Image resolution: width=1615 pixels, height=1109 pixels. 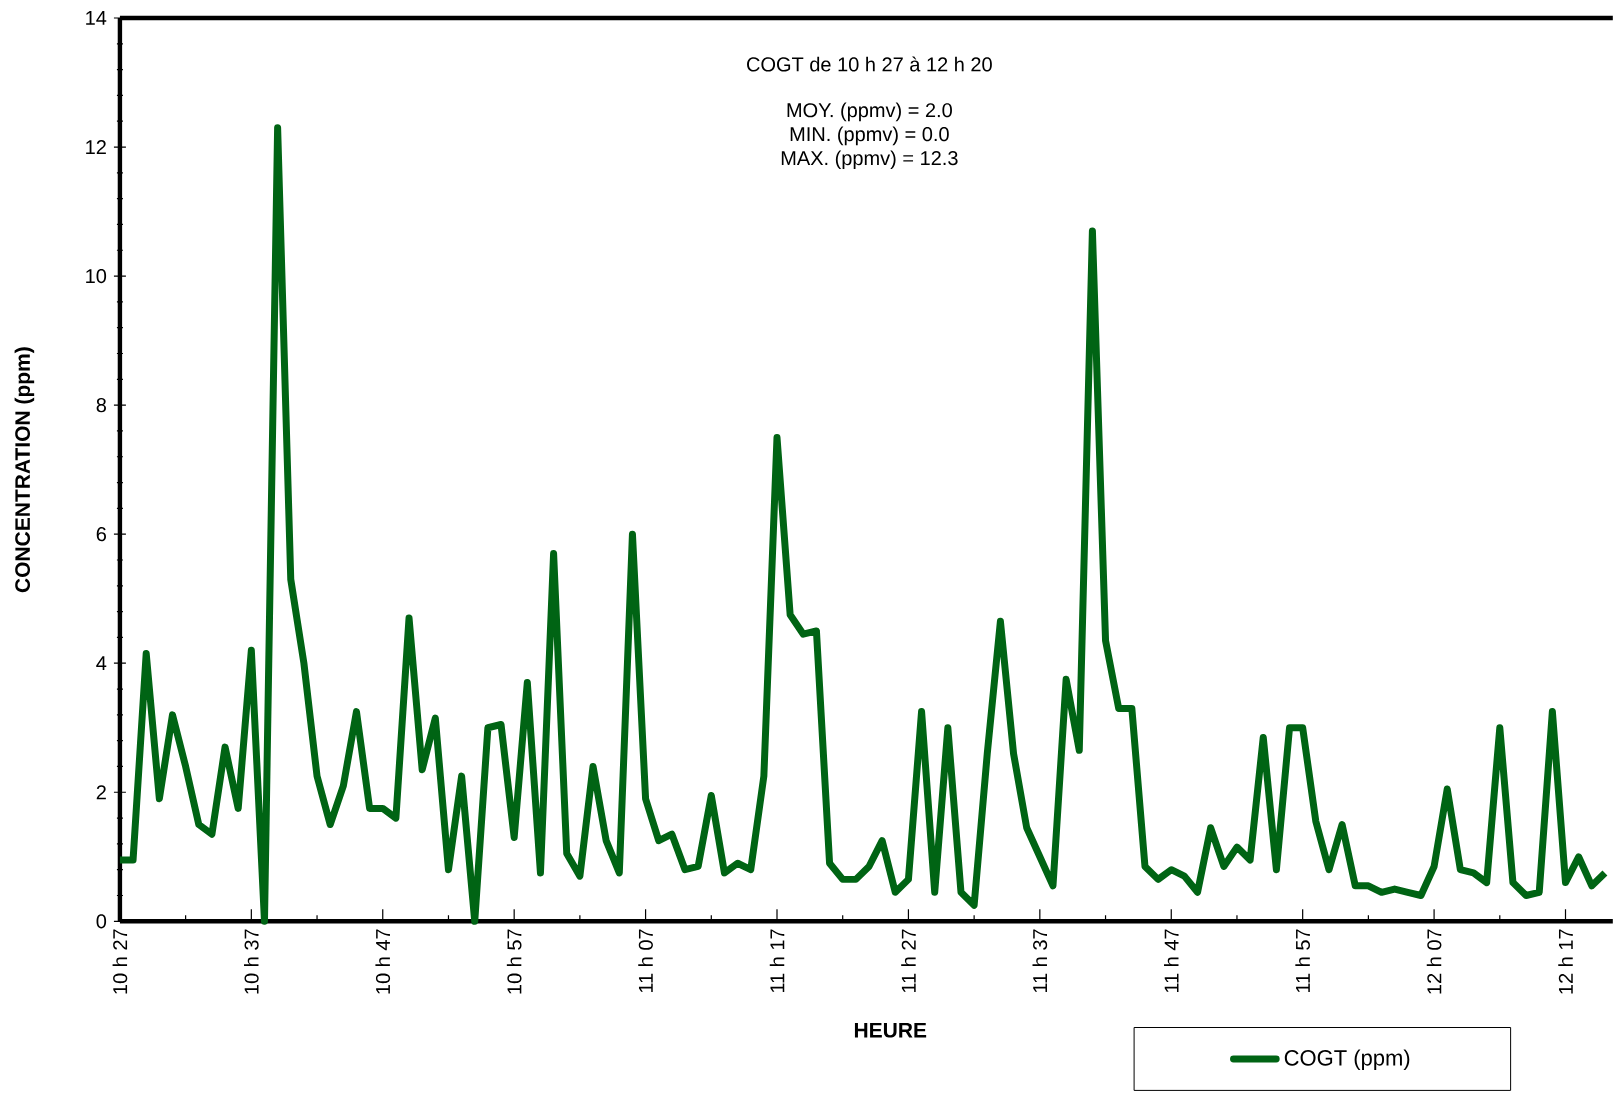 What do you see at coordinates (96, 18) in the screenshot?
I see `y-tick-label: 14` at bounding box center [96, 18].